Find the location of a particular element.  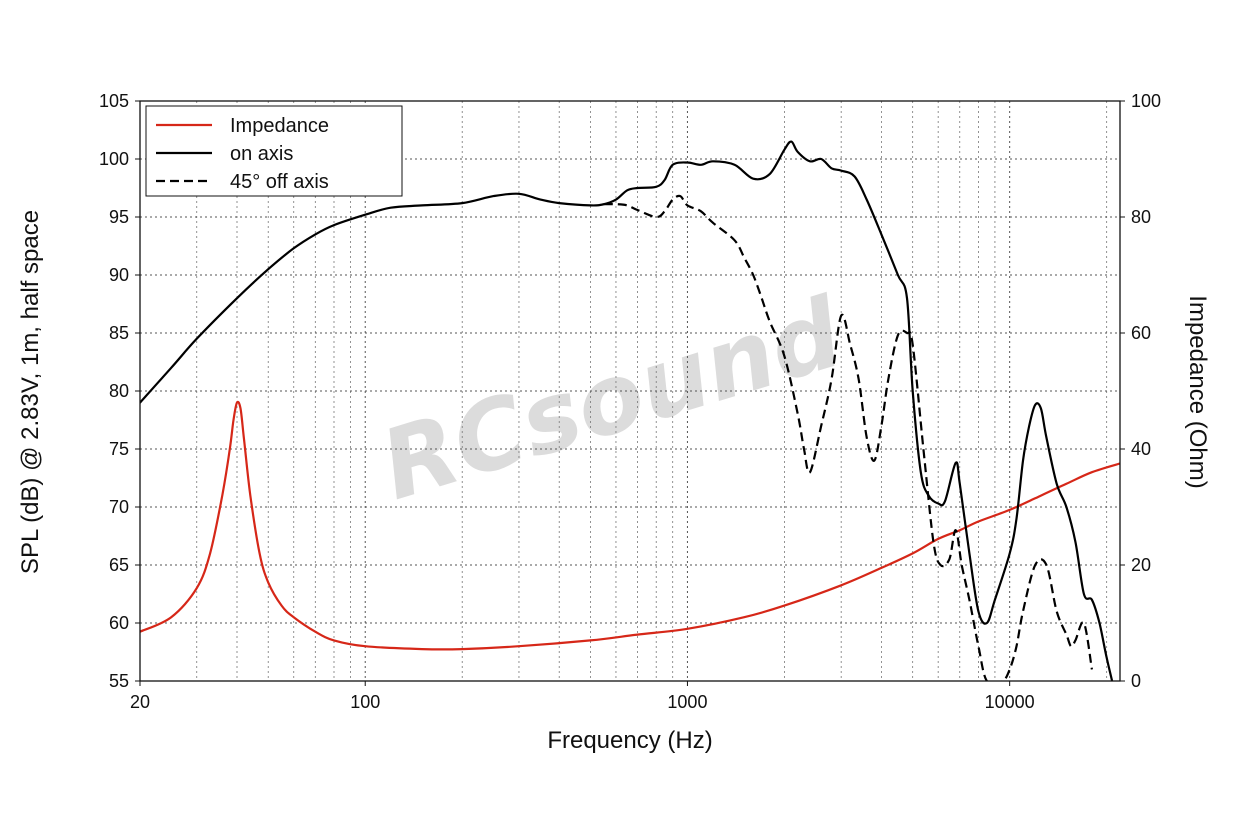

x-tick-label: 100 is located at coordinates (365, 702).